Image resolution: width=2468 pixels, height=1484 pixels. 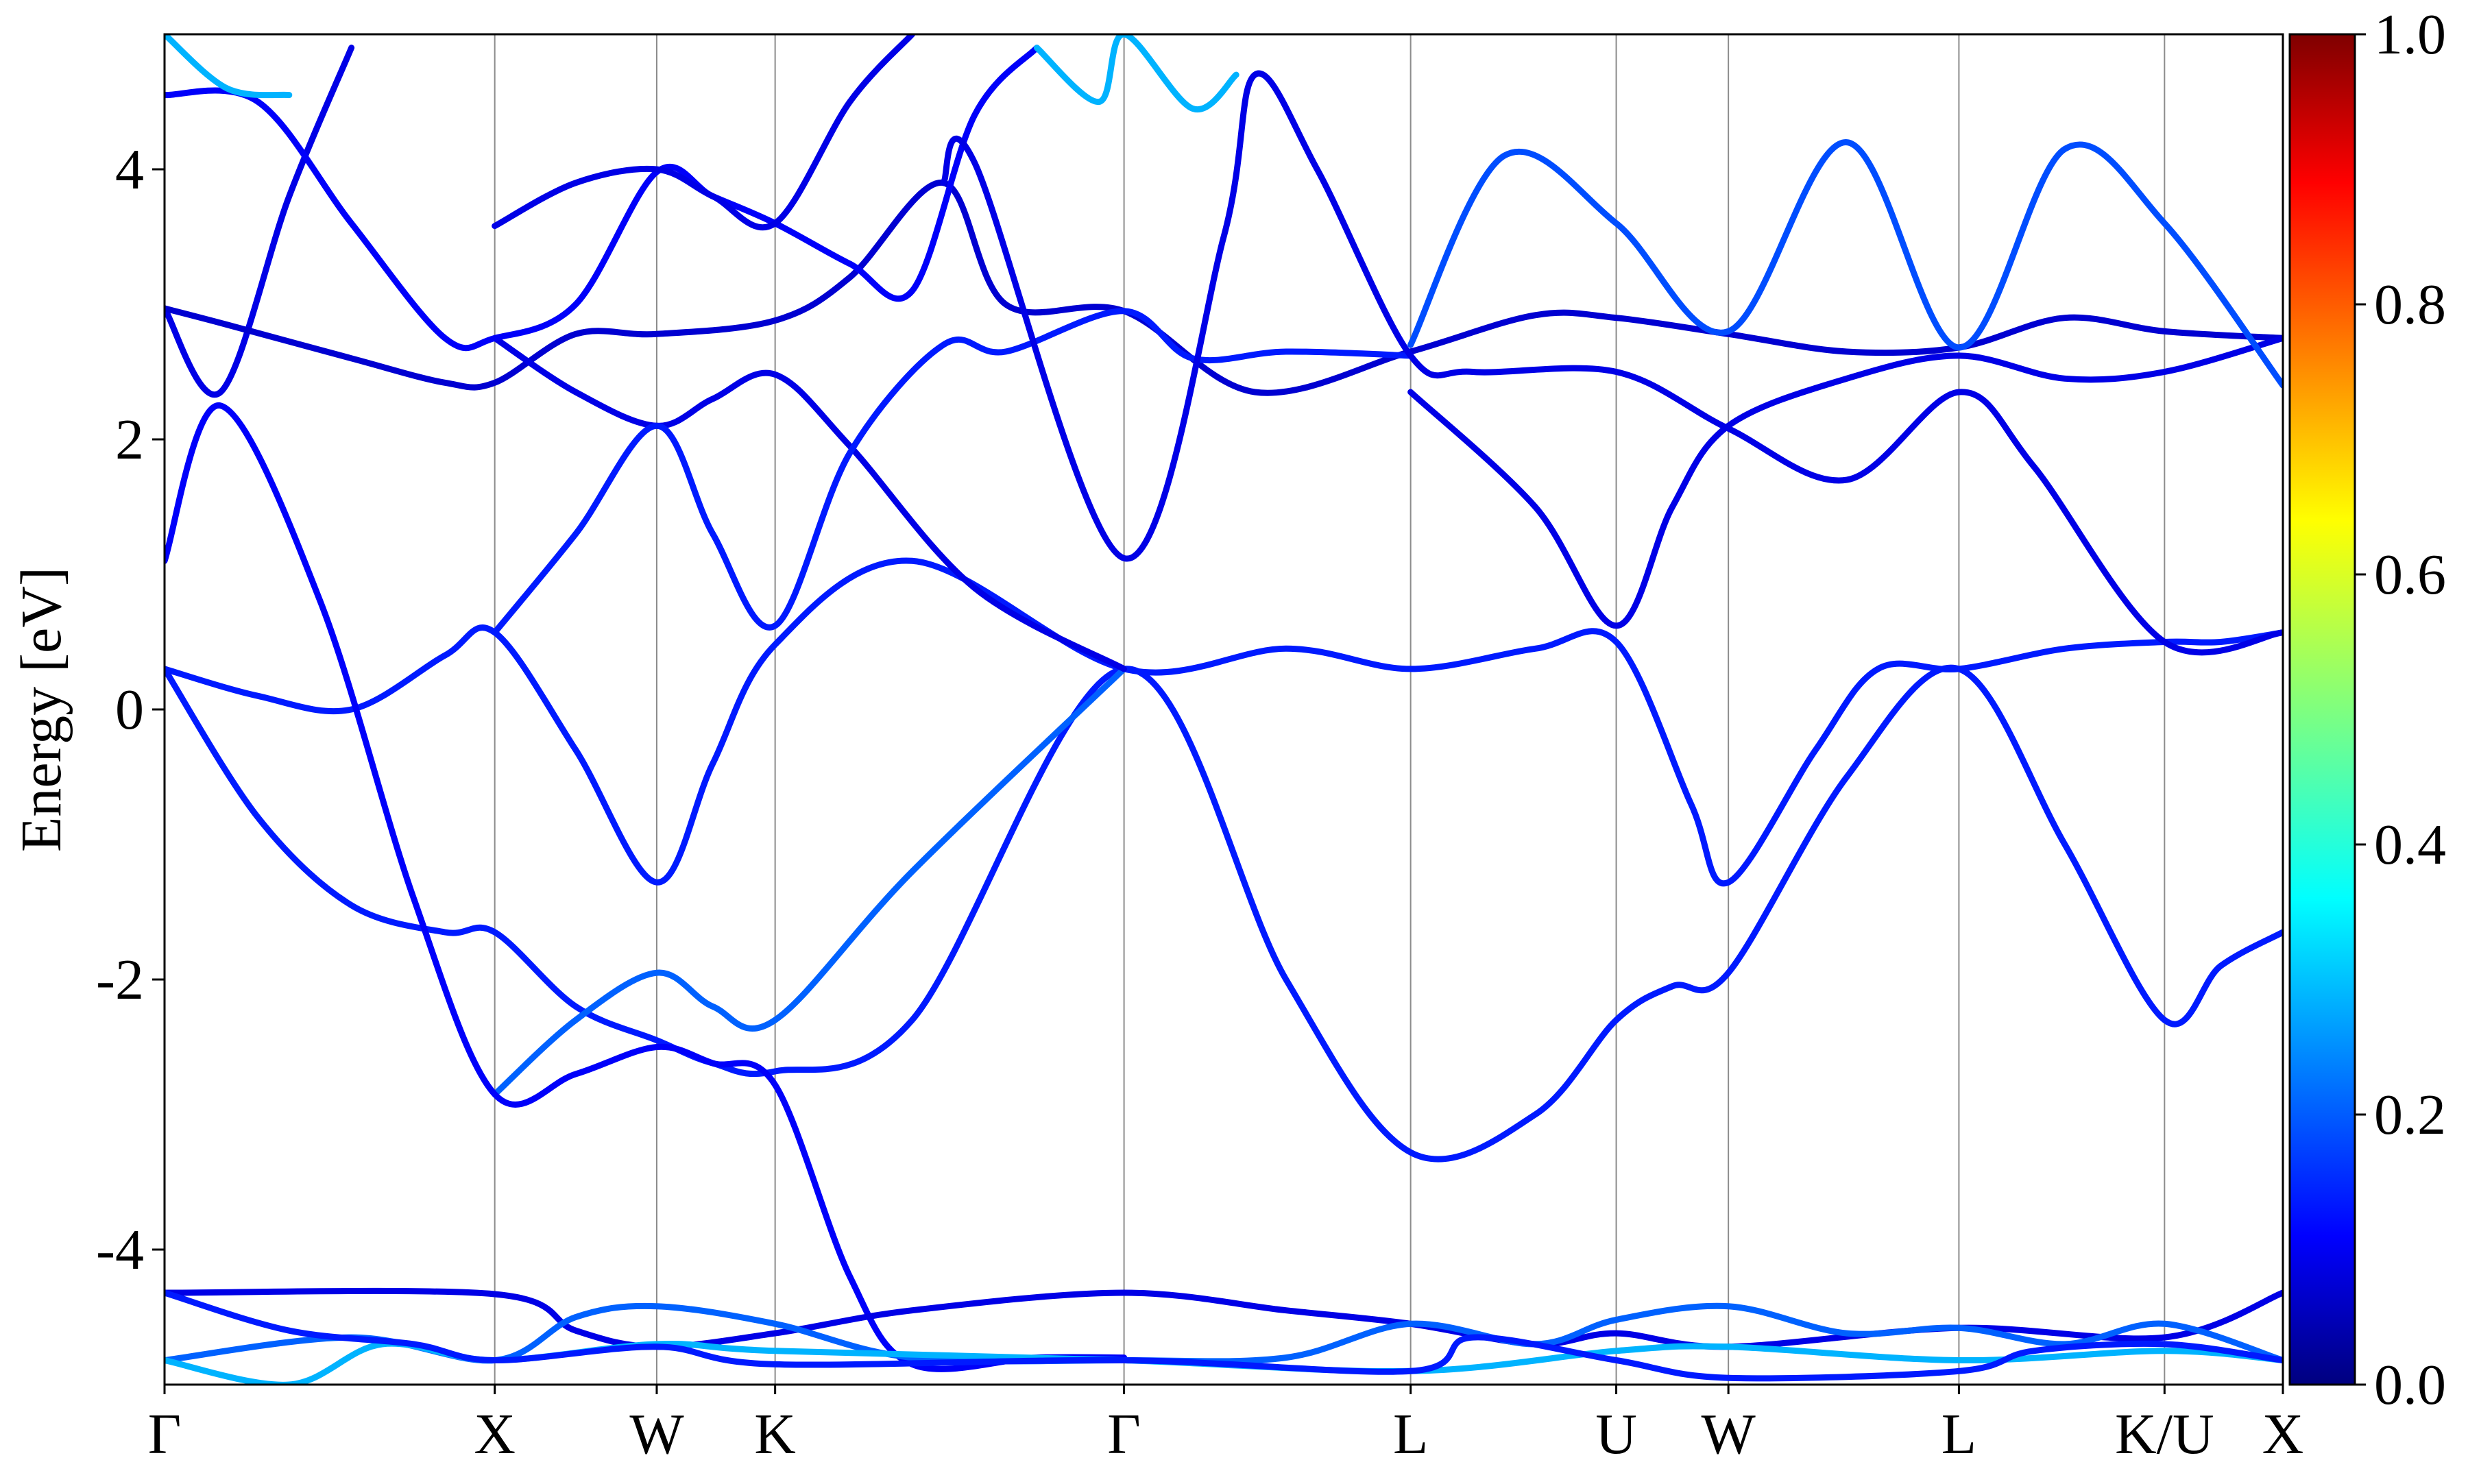 What do you see at coordinates (1616, 1434) in the screenshot?
I see `x-tick-label: U` at bounding box center [1616, 1434].